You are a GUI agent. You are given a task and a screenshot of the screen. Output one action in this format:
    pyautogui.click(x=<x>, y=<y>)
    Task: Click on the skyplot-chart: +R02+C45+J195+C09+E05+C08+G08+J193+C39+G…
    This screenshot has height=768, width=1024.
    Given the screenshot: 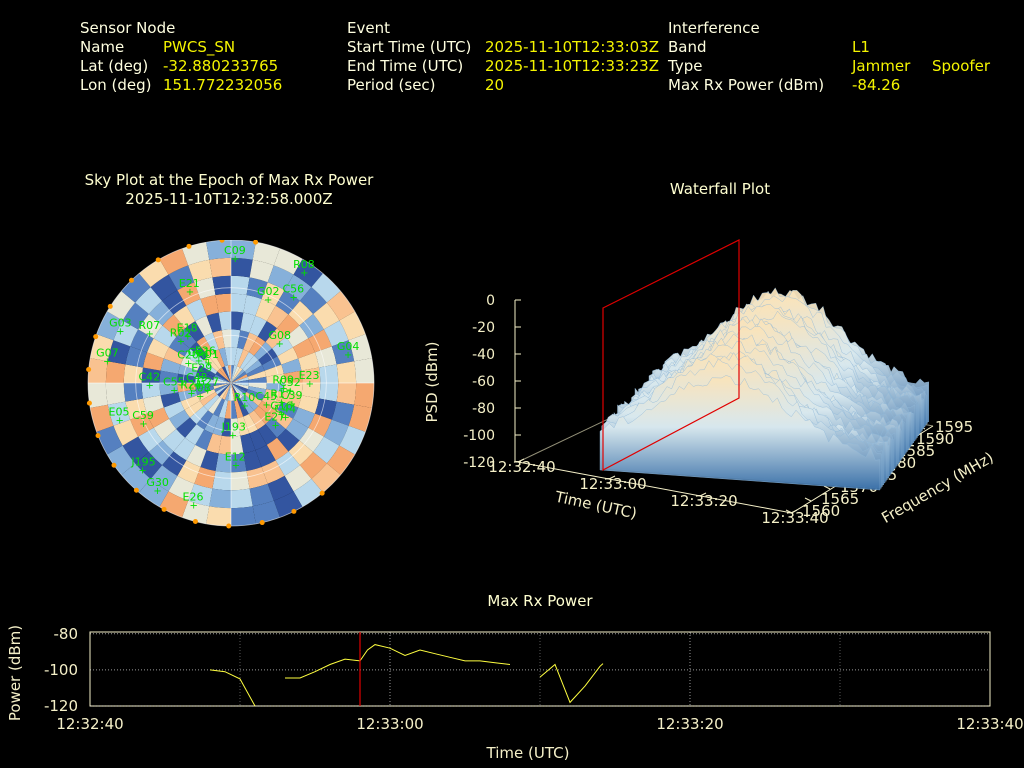 What is the action you would take?
    pyautogui.click(x=230, y=384)
    